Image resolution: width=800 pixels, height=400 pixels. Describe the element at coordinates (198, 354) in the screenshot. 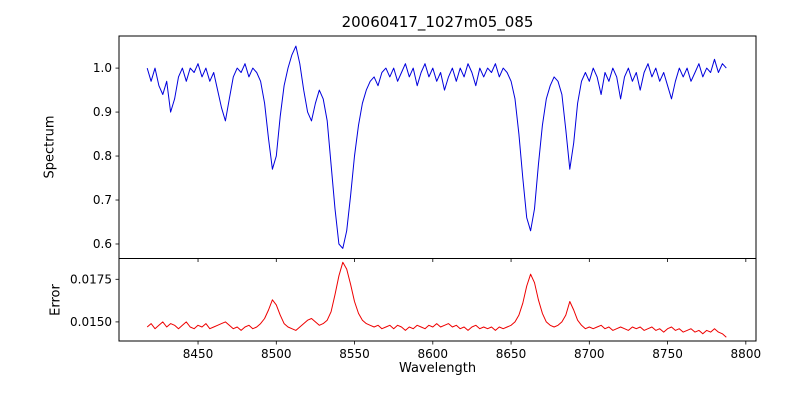

I see `x-tick-label: 8450` at that location.